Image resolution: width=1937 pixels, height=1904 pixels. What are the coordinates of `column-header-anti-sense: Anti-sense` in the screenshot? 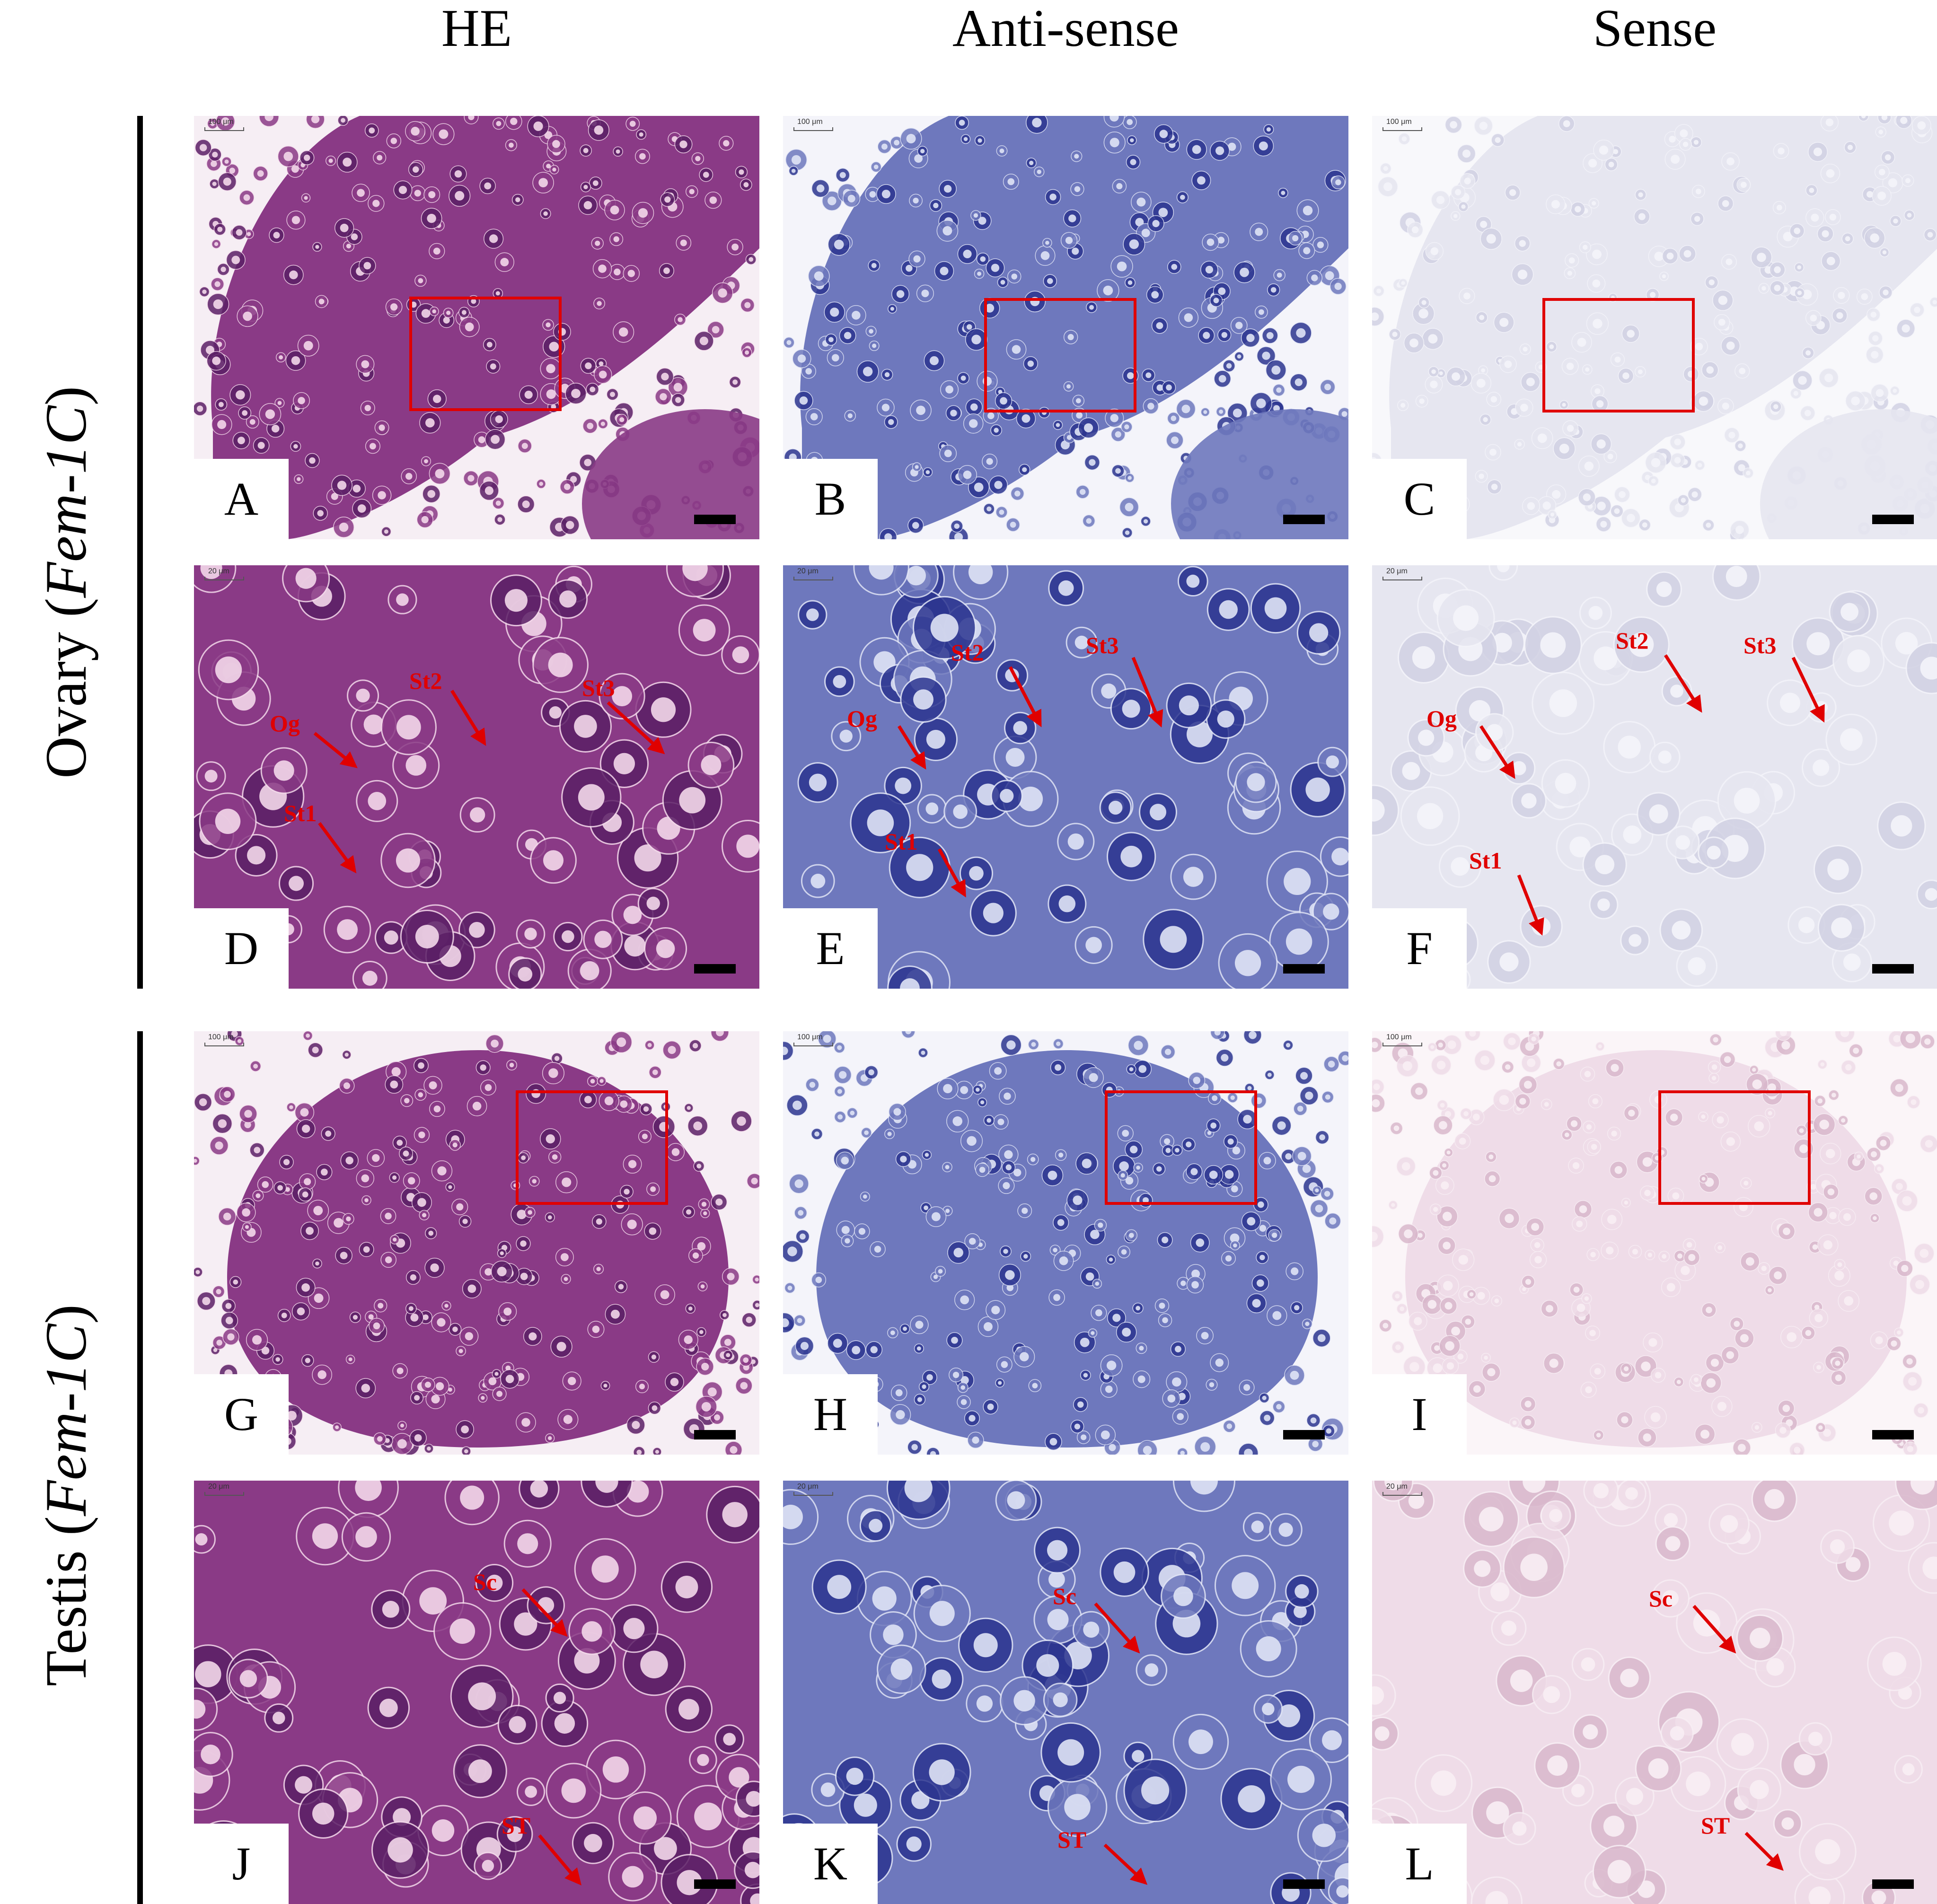 It's located at (1065, 29).